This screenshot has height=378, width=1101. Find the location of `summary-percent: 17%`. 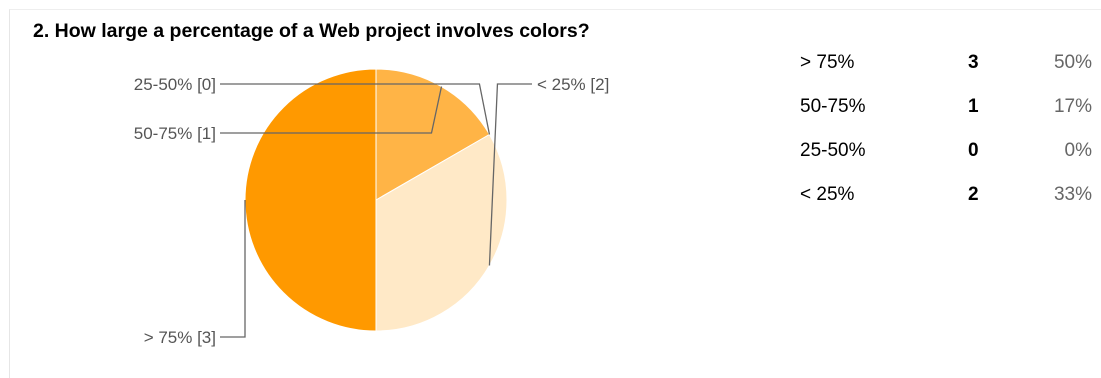

summary-percent: 17% is located at coordinates (1072, 106).